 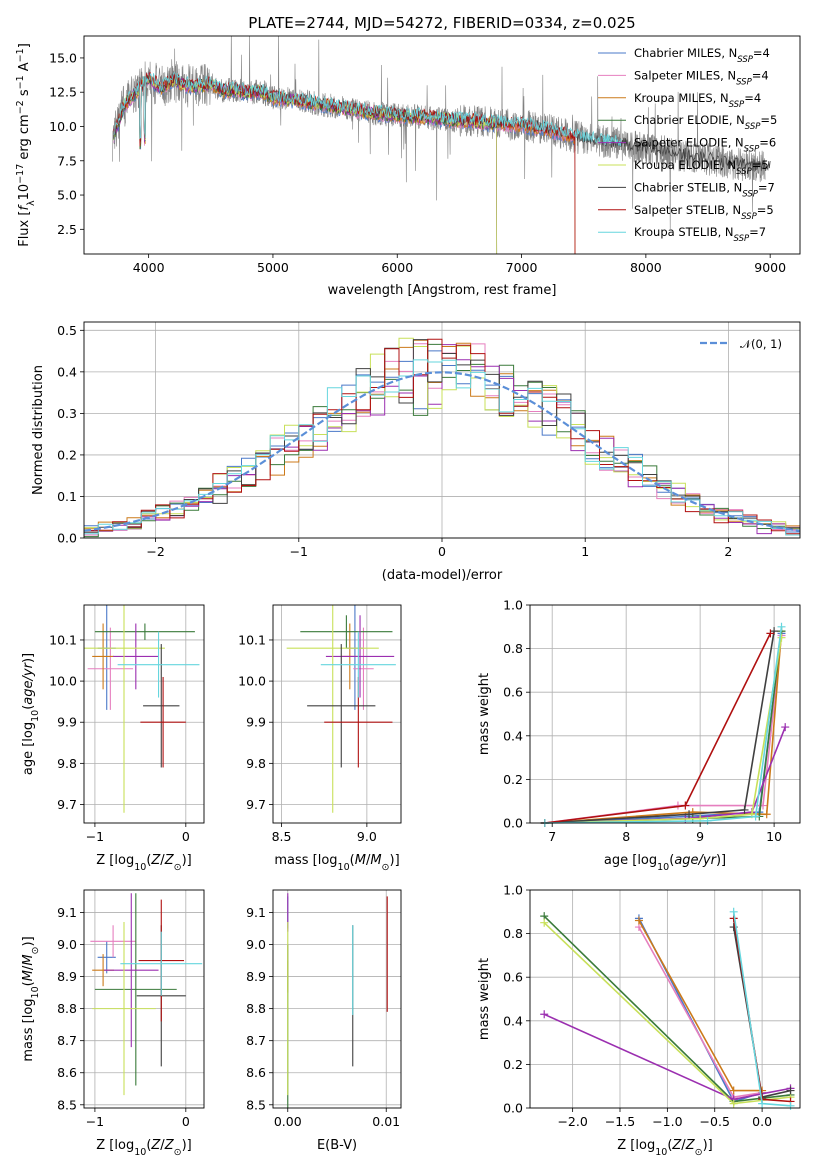 What do you see at coordinates (256, 1104) in the screenshot?
I see `y-tick-label: 8.5` at bounding box center [256, 1104].